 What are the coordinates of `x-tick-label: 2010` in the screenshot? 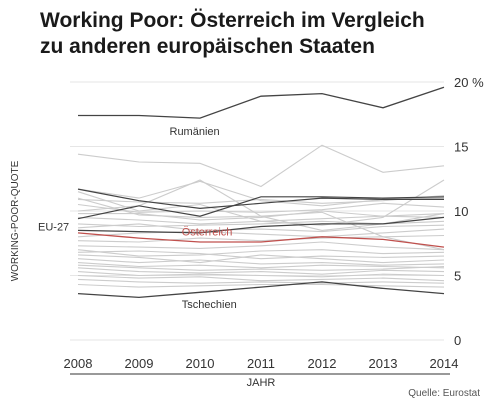 It's located at (200, 363).